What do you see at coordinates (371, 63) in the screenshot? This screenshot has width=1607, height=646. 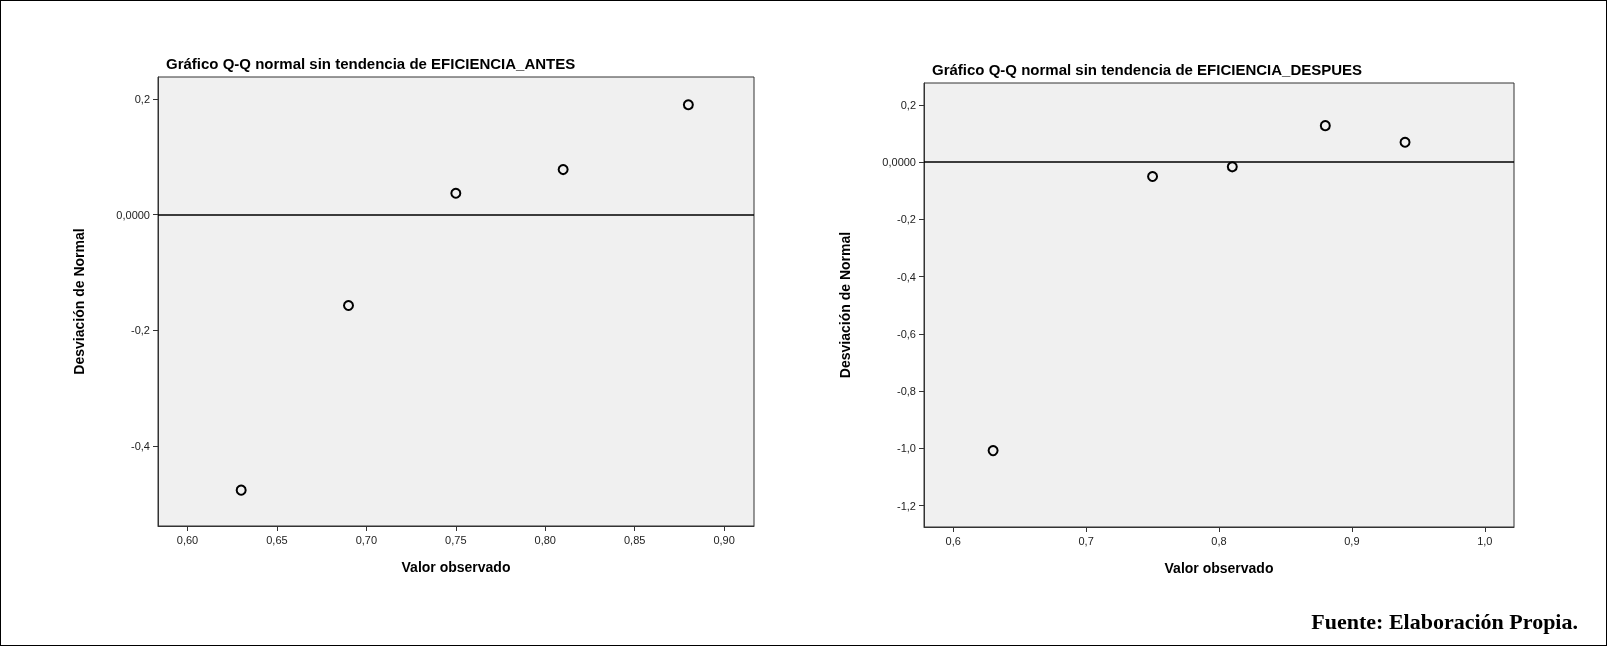 I see `chart-title: Gráfico Q-Q normal sin tendencia de EFICIENCIA_ANTES` at bounding box center [371, 63].